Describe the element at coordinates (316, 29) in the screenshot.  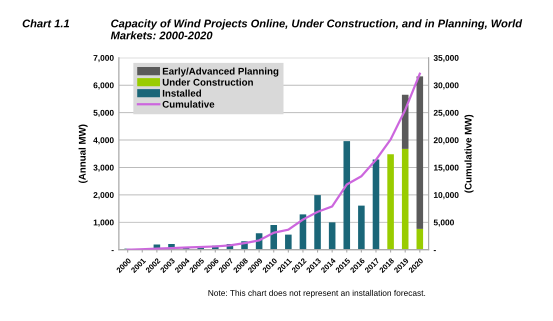
I see `chart-subtitle: Capacity of Wind Projects Online, Under Construction, and in Planning, World Markets: 2000-2020` at that location.